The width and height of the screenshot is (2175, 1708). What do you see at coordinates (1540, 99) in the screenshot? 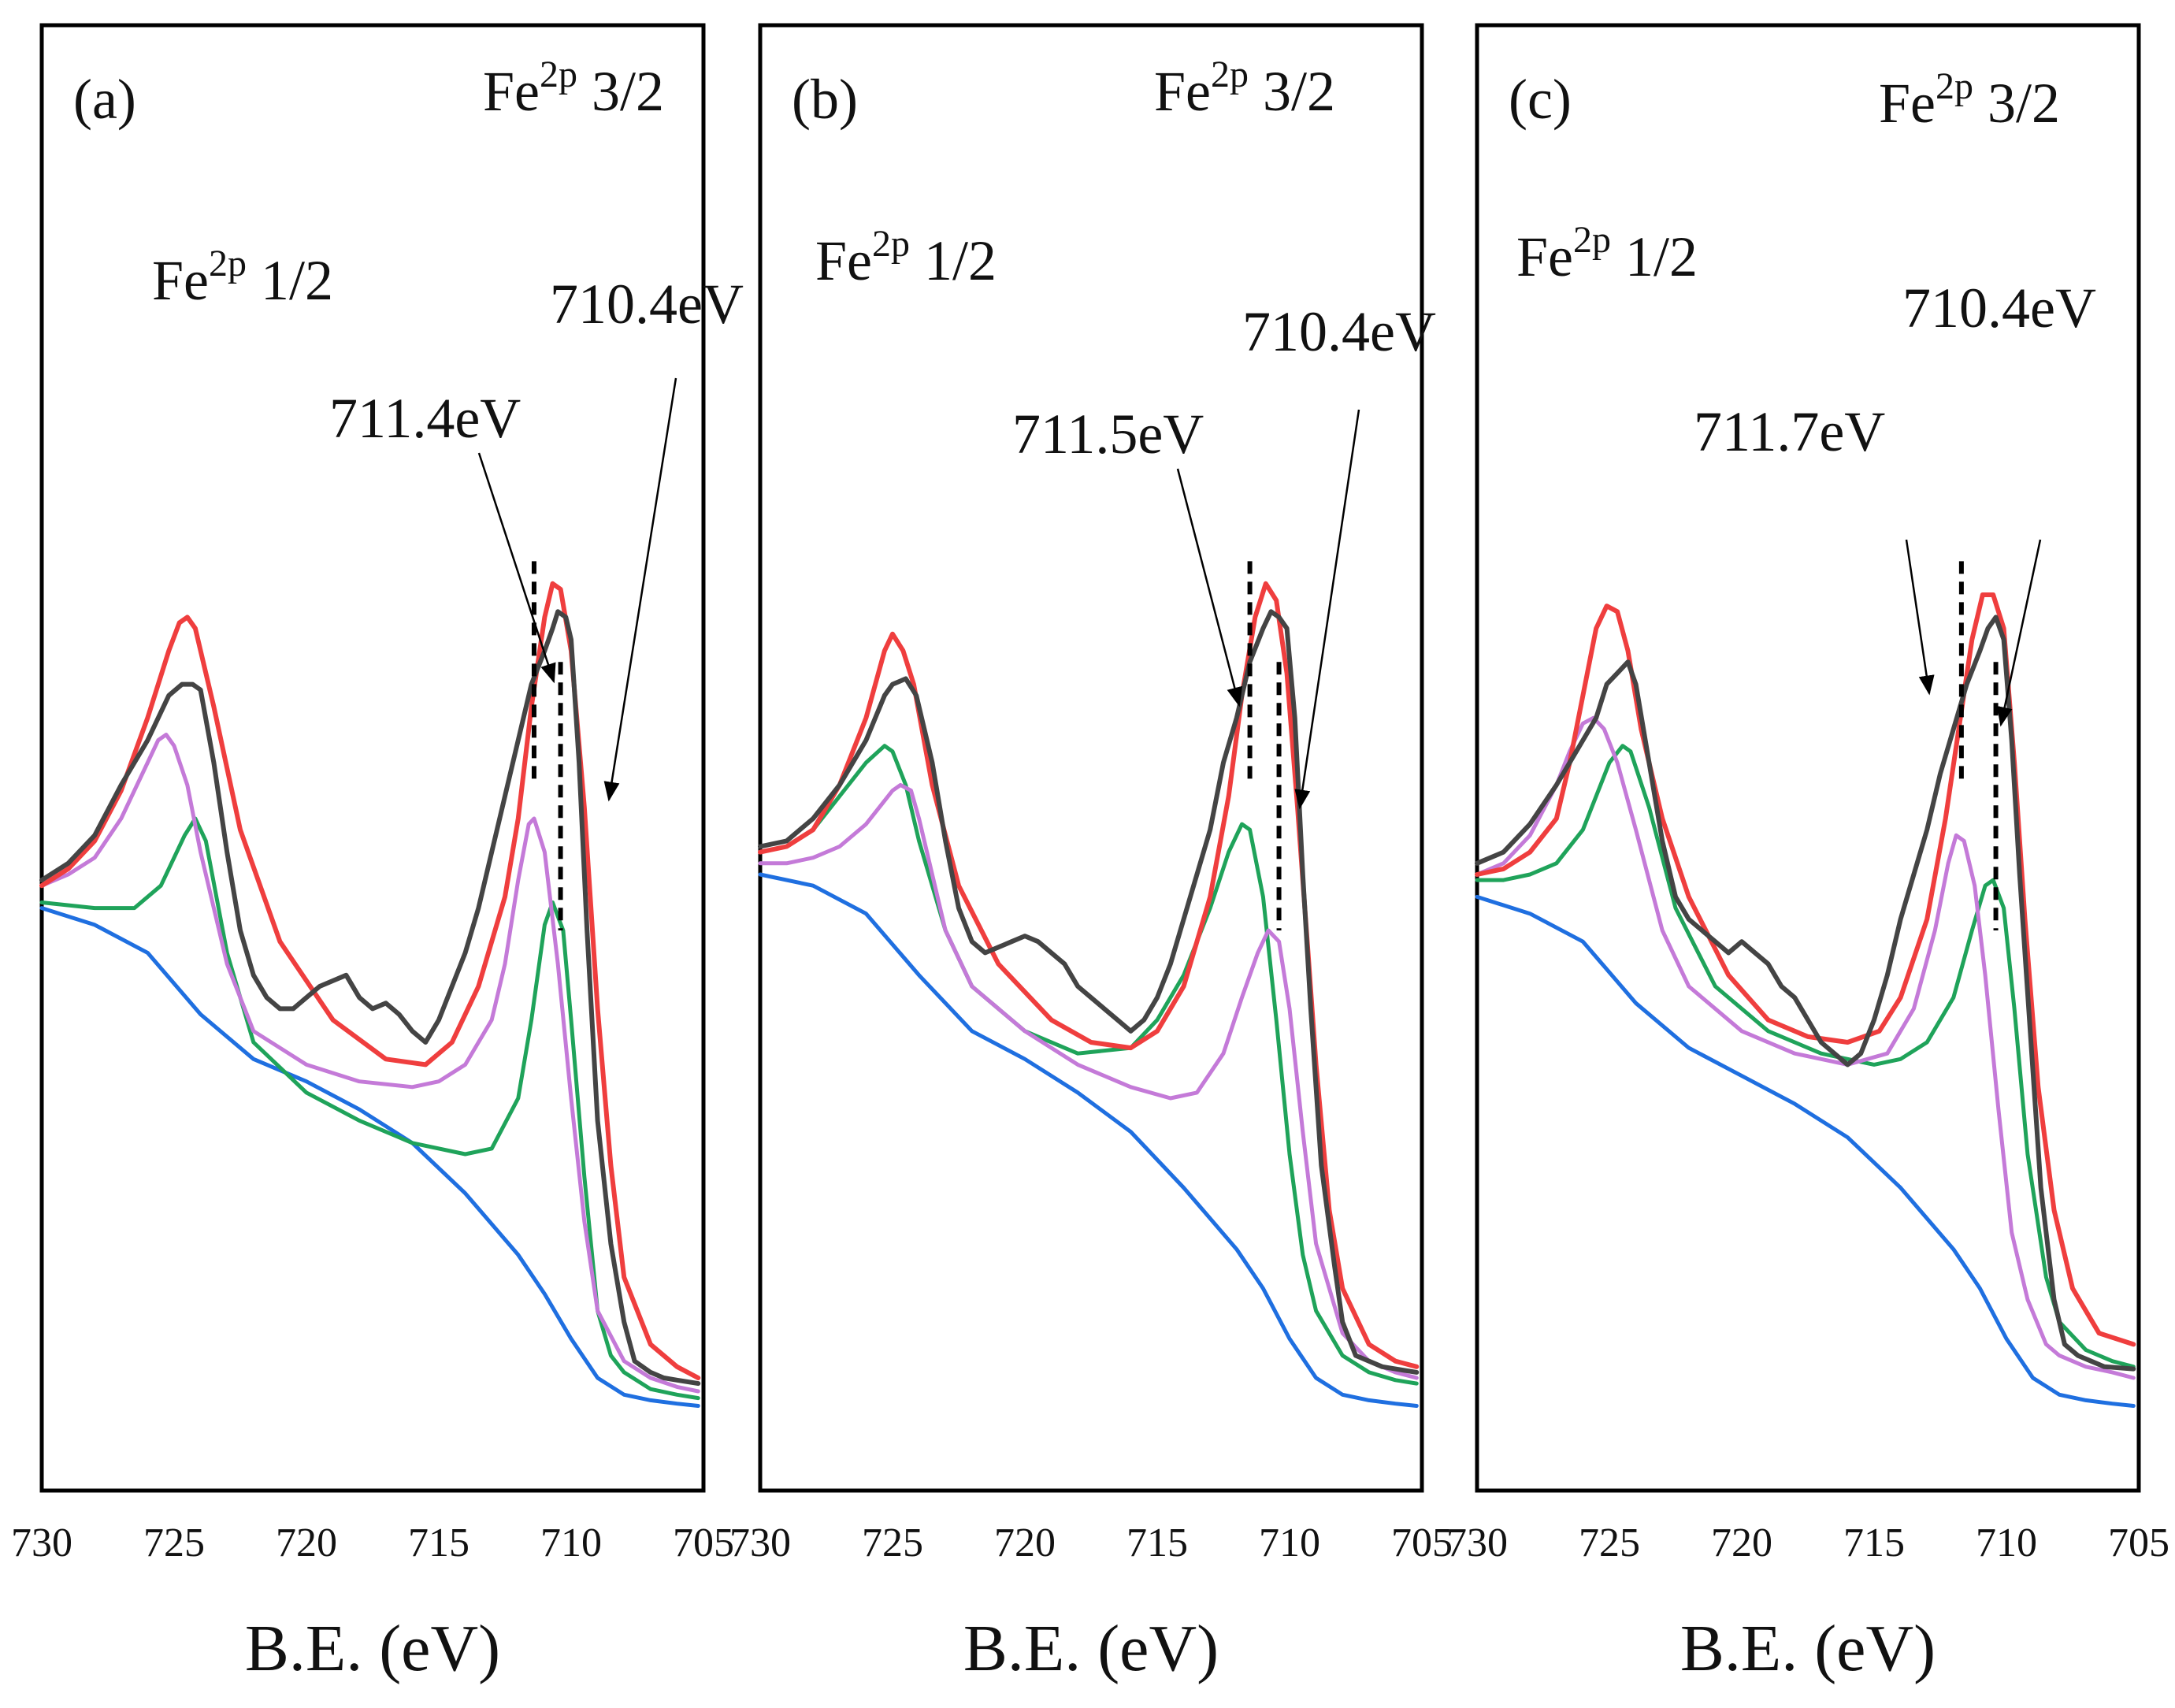
I see `panel-label: (c)` at bounding box center [1540, 99].